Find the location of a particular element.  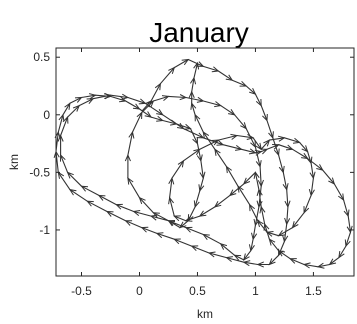

x-tick-label: 1 is located at coordinates (255, 291).